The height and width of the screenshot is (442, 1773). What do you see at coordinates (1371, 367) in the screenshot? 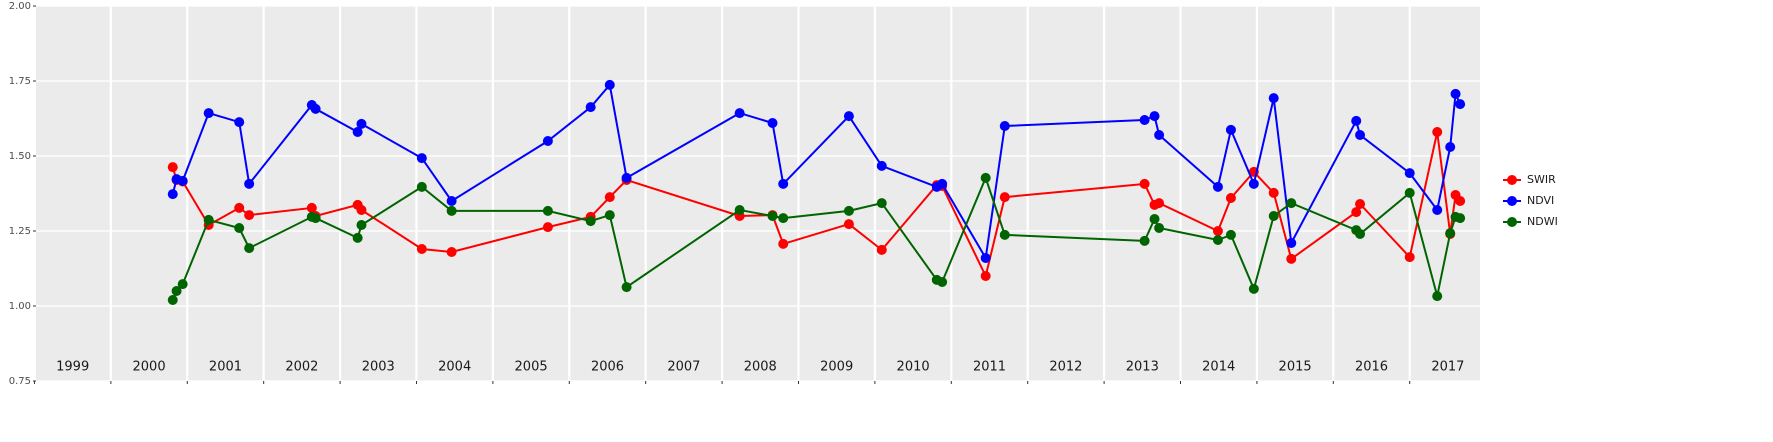
I see `year-label: 2016` at bounding box center [1371, 367].